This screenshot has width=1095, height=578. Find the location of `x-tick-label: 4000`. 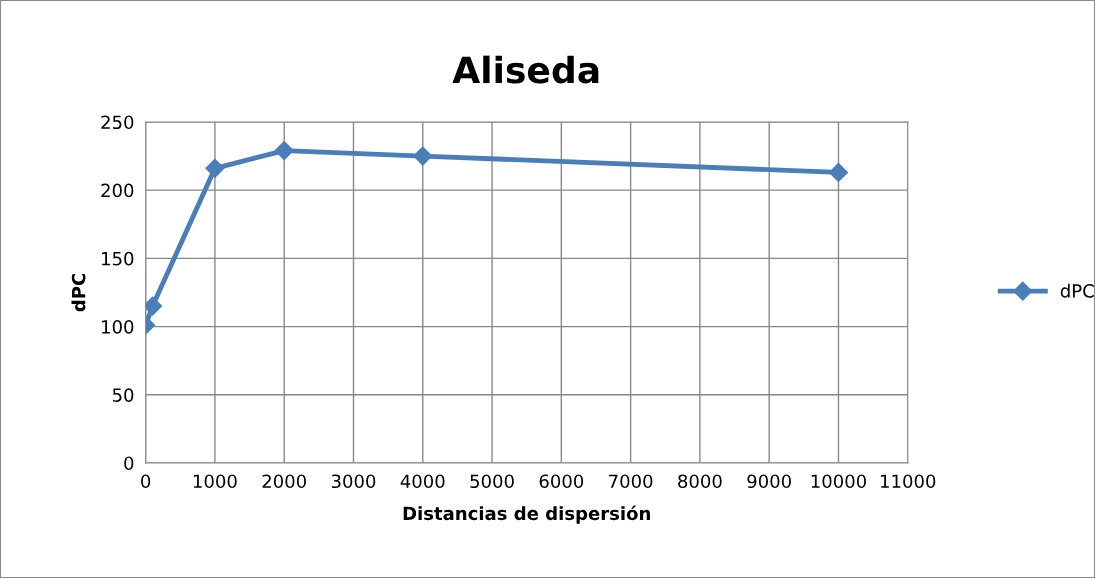

x-tick-label: 4000 is located at coordinates (422, 481).